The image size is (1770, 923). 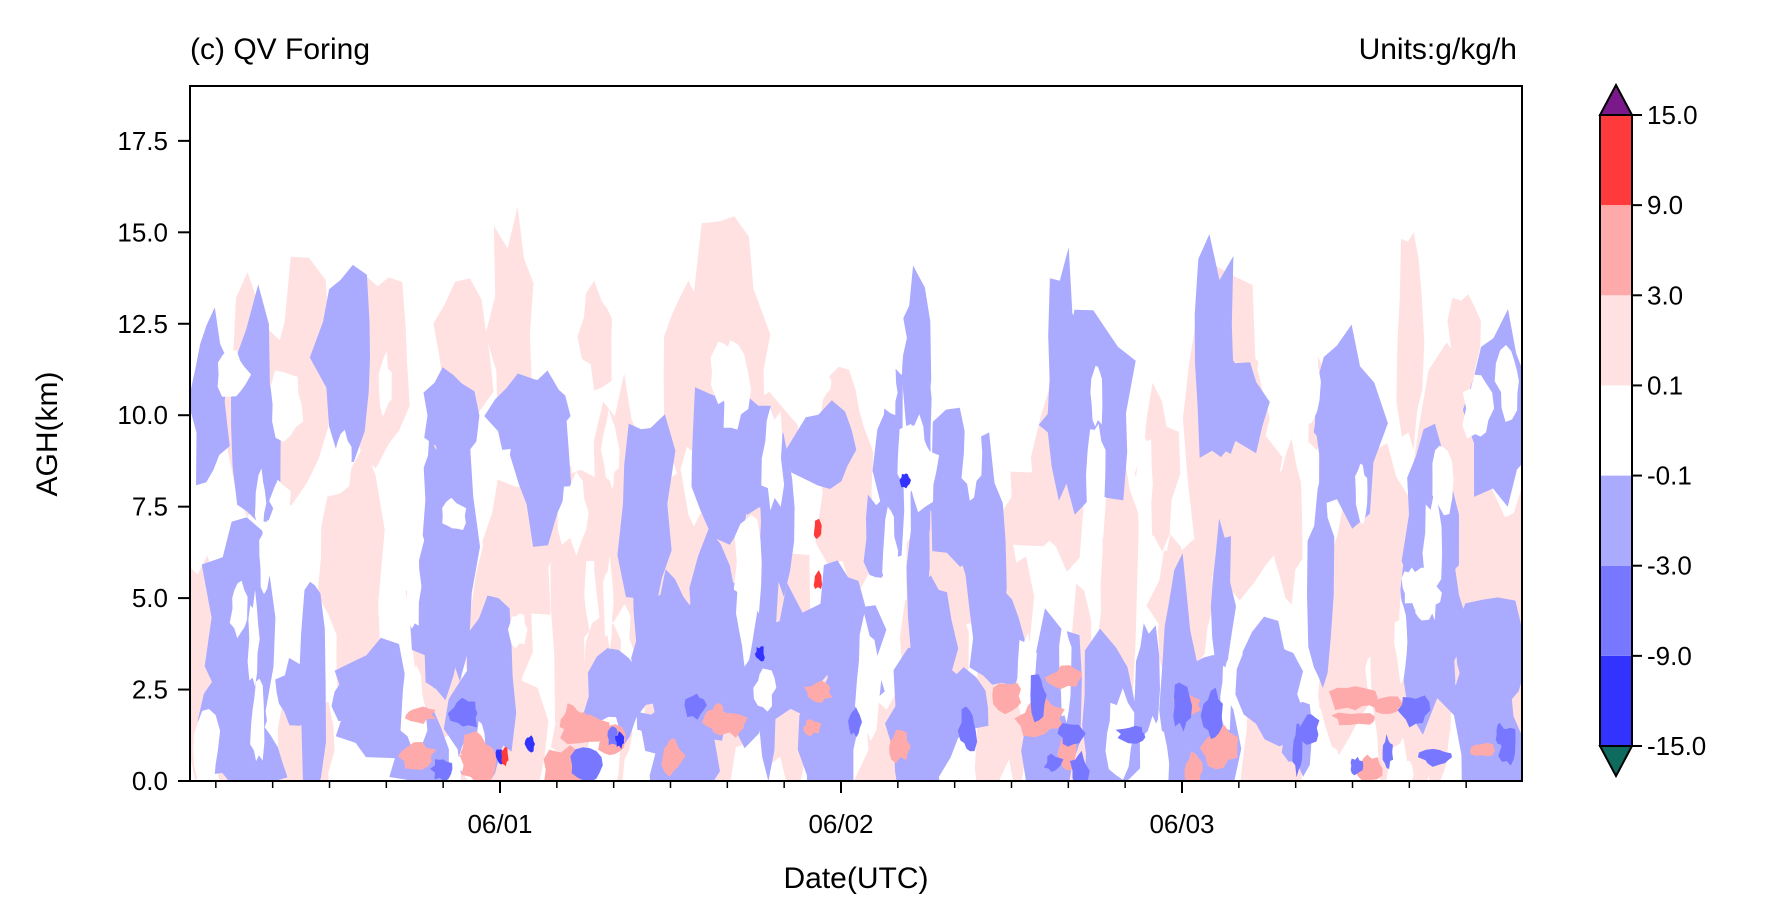 I want to click on colorbar: -15.0 -9.0 -3.0 -0.1 0.1 3.0 9.0 15.0, so click(x=1652, y=430).